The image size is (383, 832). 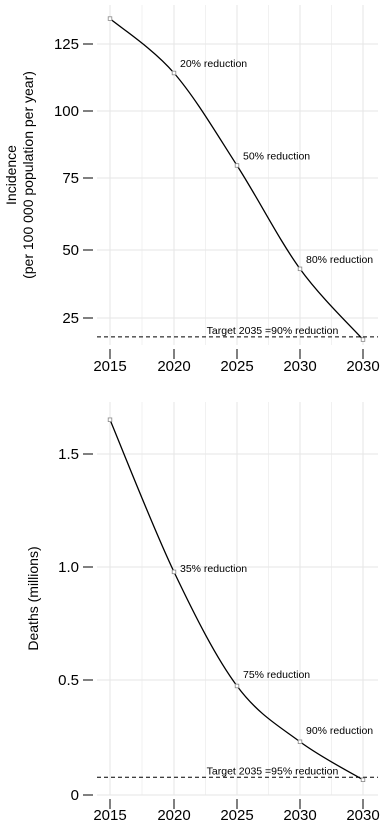 I want to click on y-tick-label: 0, so click(x=75, y=795).